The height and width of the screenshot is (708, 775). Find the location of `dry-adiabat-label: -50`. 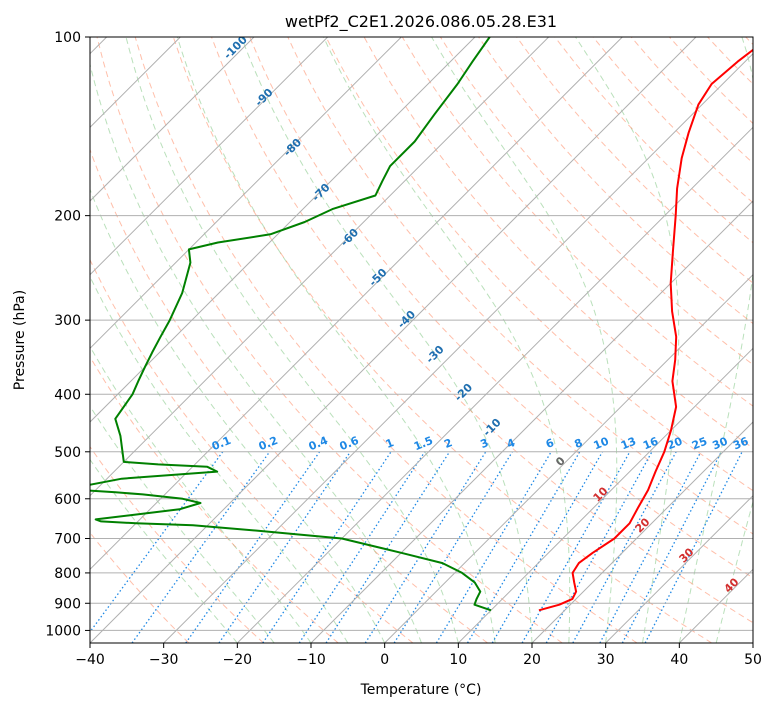

dry-adiabat-label: -50 is located at coordinates (377, 277).